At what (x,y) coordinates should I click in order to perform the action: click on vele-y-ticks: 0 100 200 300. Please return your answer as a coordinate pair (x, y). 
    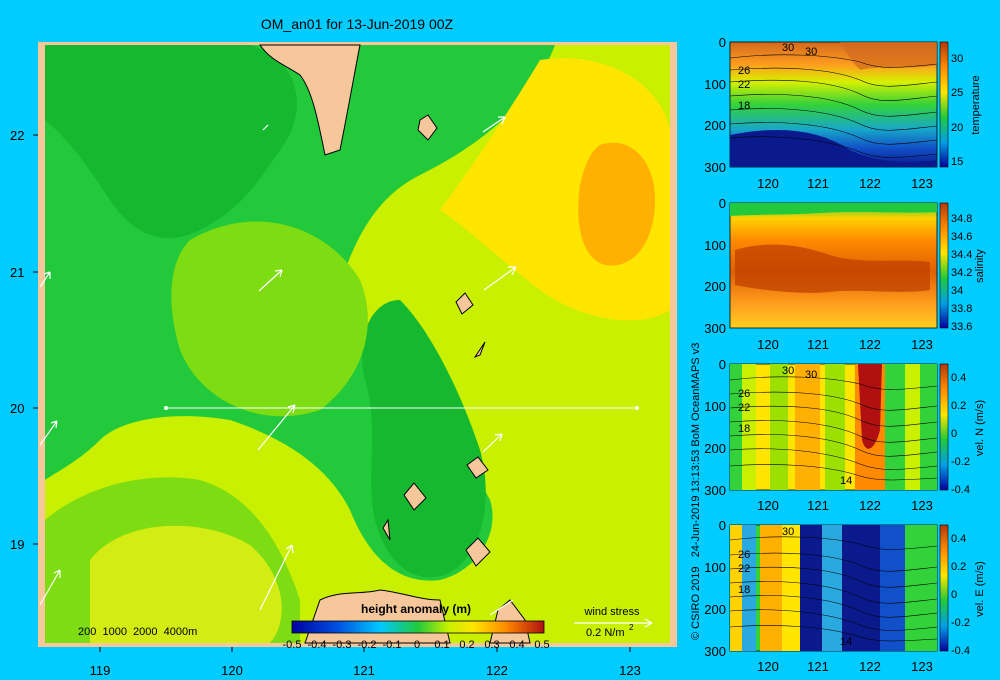
    Looking at the image, I should click on (715, 588).